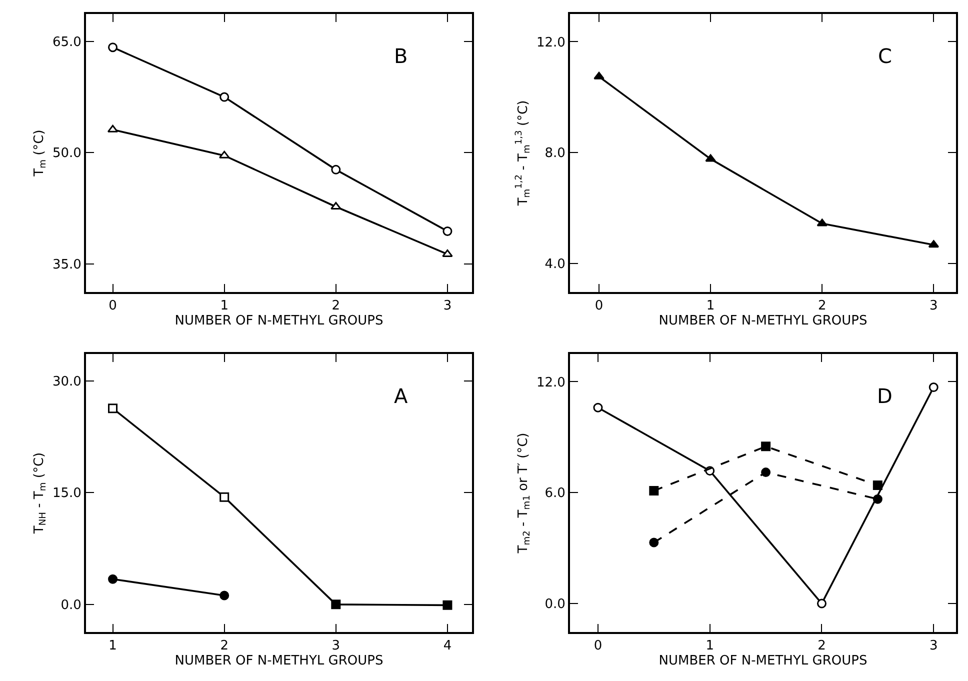  I want to click on y-tick-label: 15.0, so click(67, 494).